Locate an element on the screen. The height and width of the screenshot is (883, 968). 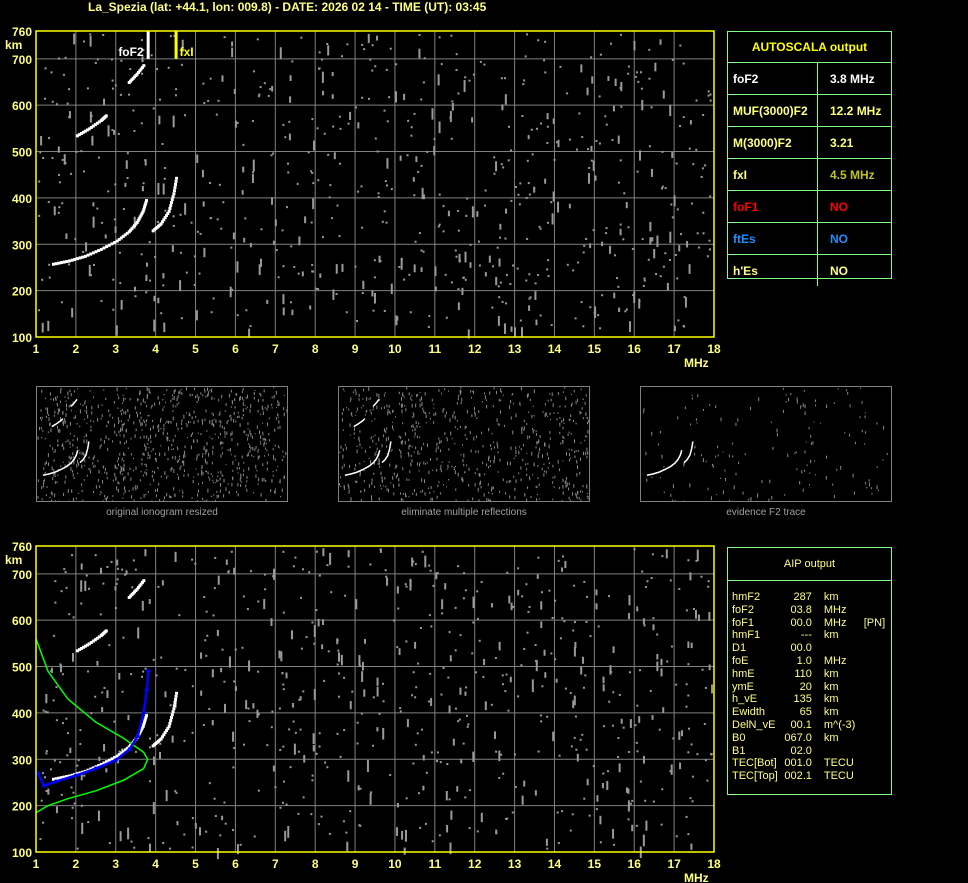
trace-point is located at coordinates (109, 760).